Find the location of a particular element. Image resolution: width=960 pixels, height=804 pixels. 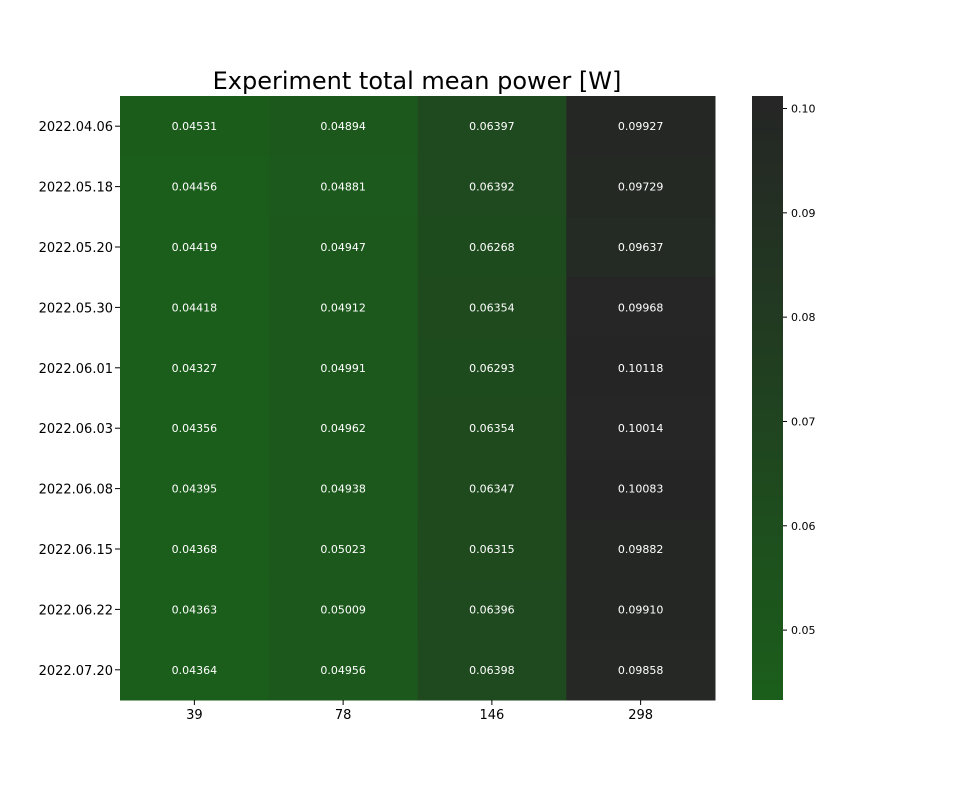

x-tick-label: 39 is located at coordinates (194, 715).